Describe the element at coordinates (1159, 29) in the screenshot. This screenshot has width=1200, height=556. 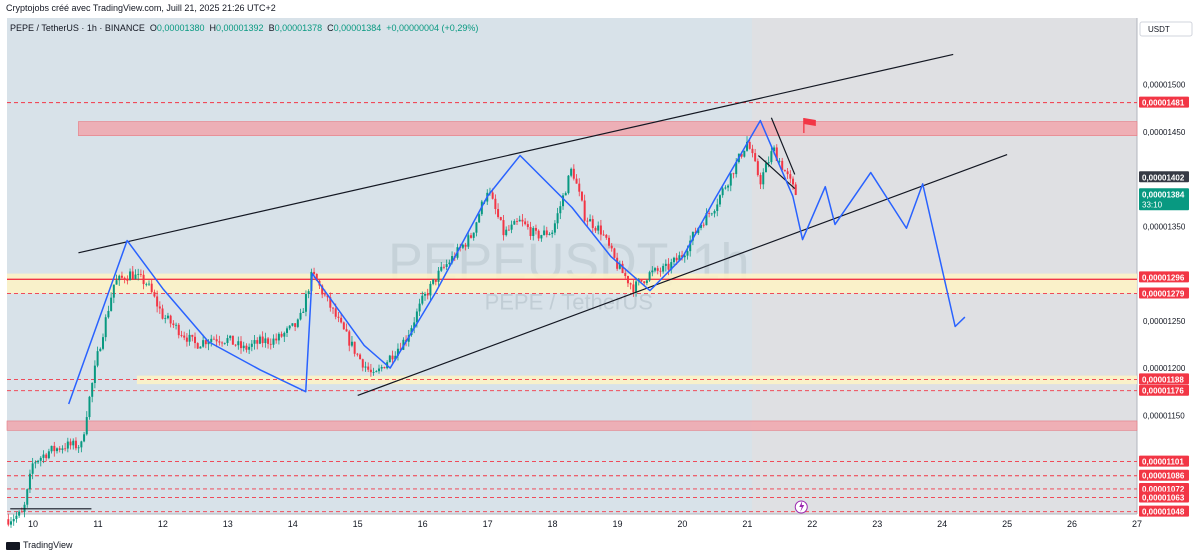
I see `currency-button-label: USDT` at that location.